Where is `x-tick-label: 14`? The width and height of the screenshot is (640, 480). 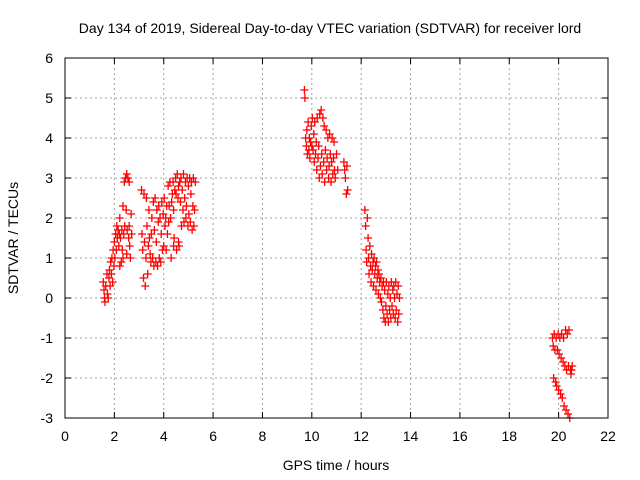
x-tick-label: 14 is located at coordinates (411, 436).